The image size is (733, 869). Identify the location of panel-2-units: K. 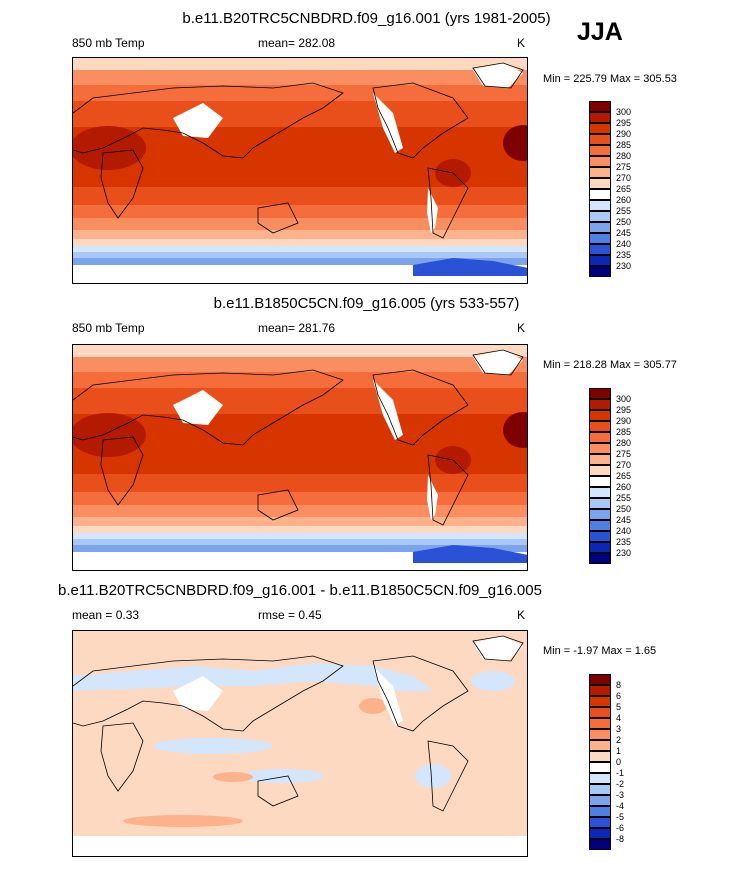
(521, 328).